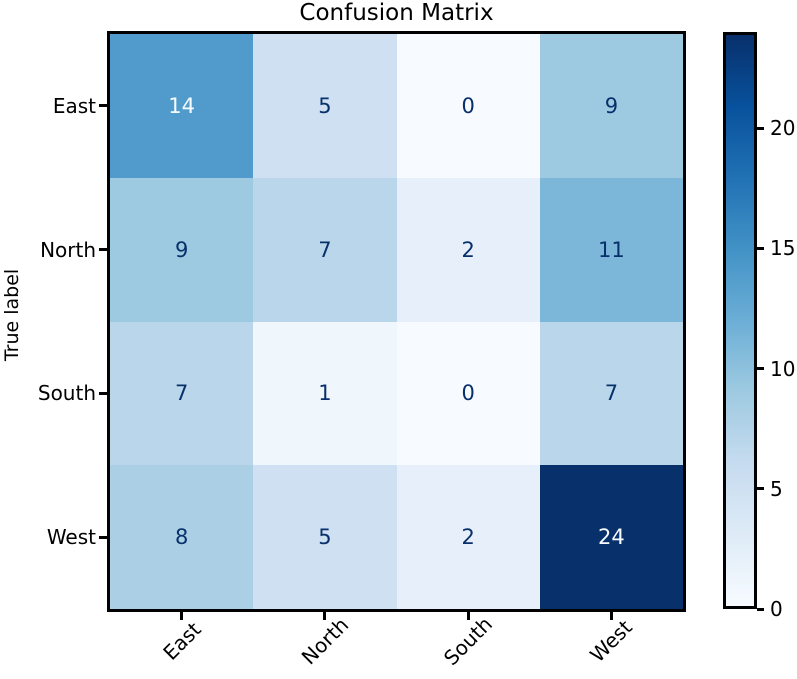 This screenshot has width=797, height=679. I want to click on y-axis-label: True label, so click(12, 315).